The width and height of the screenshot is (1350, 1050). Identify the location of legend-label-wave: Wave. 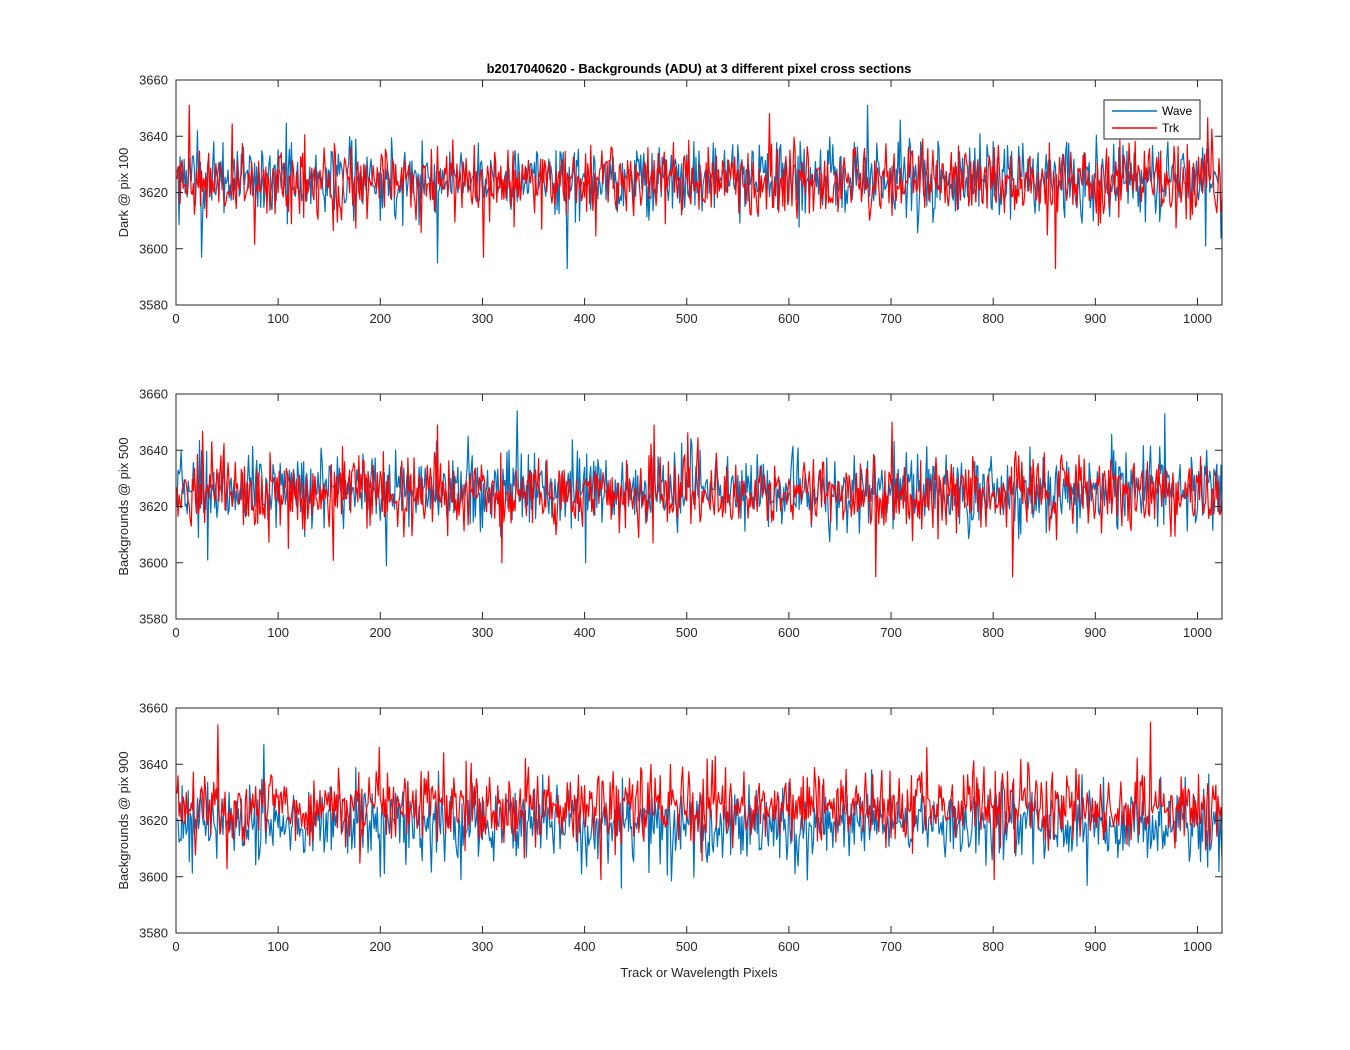
(1177, 111).